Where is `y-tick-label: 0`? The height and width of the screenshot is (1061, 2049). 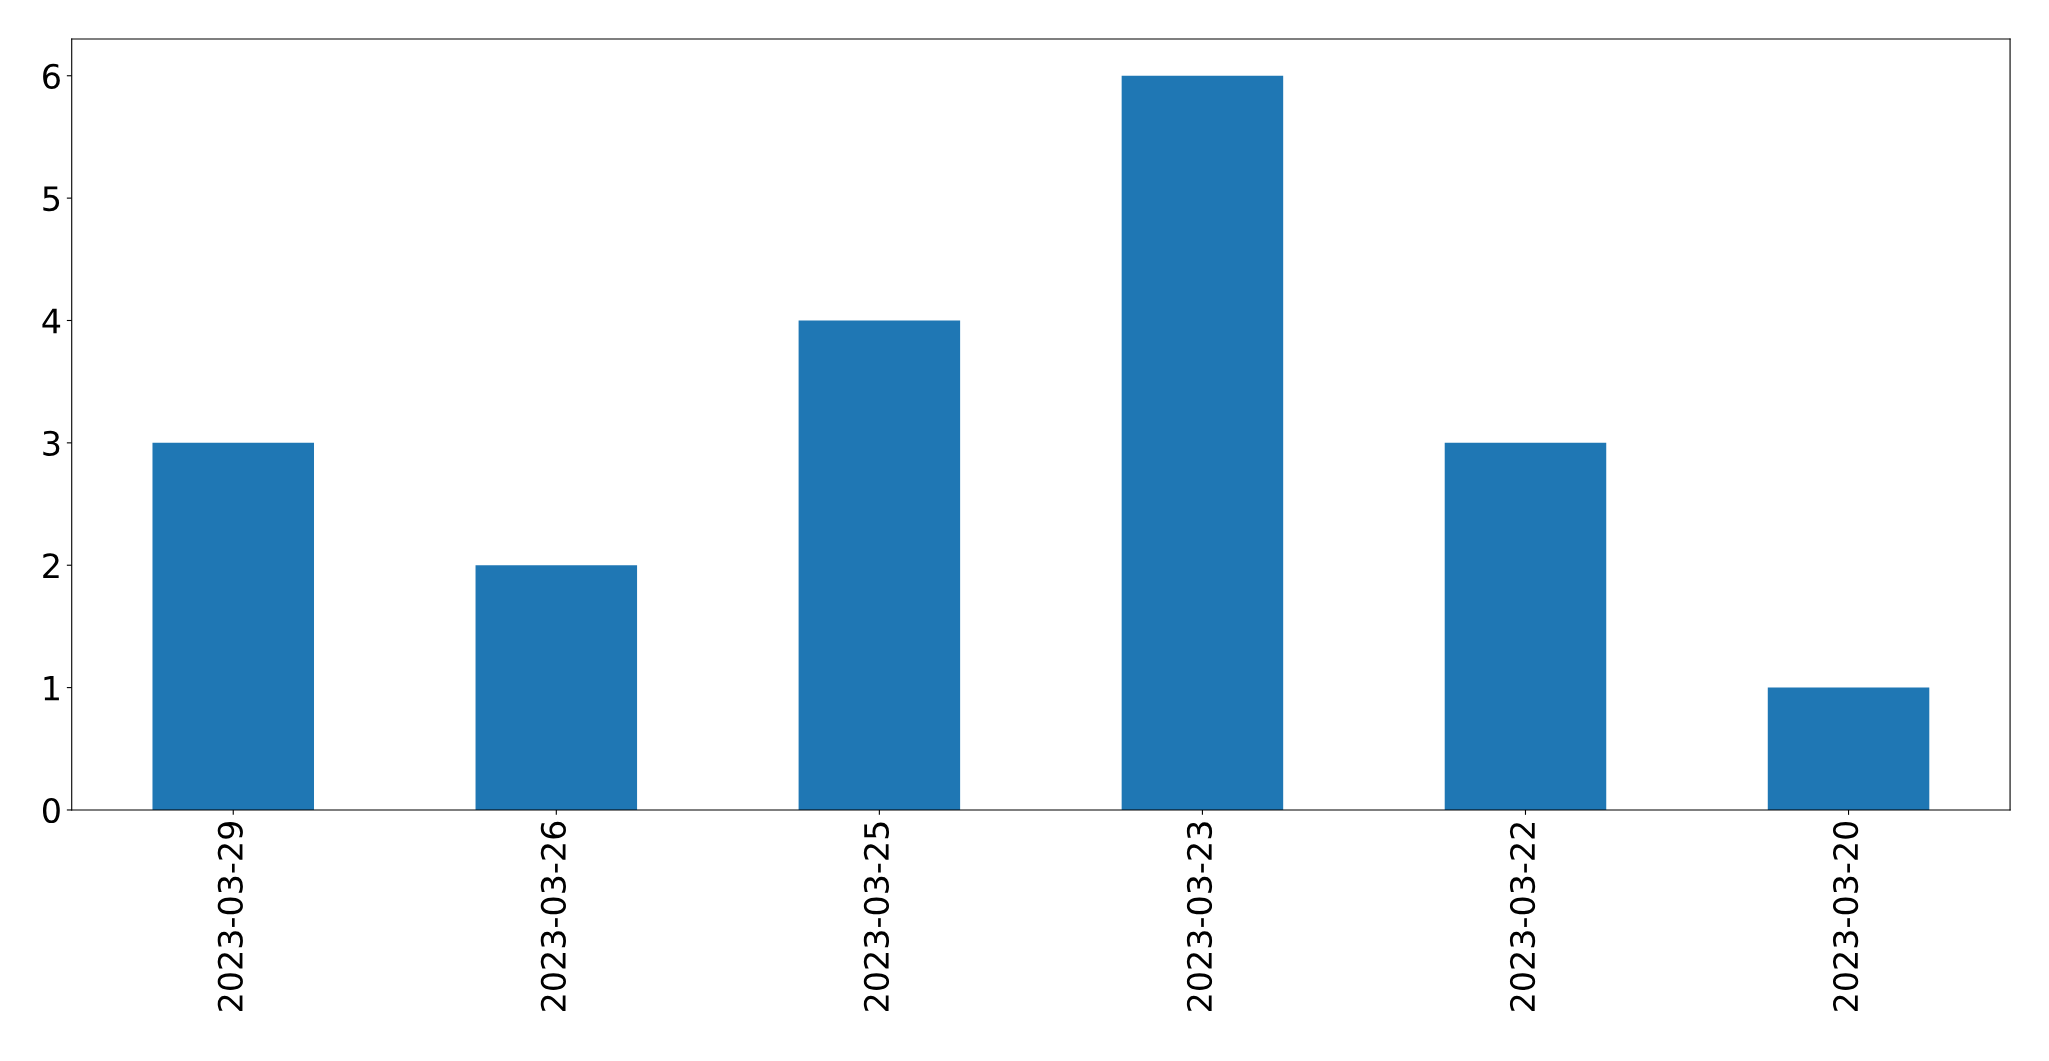 y-tick-label: 0 is located at coordinates (51, 810).